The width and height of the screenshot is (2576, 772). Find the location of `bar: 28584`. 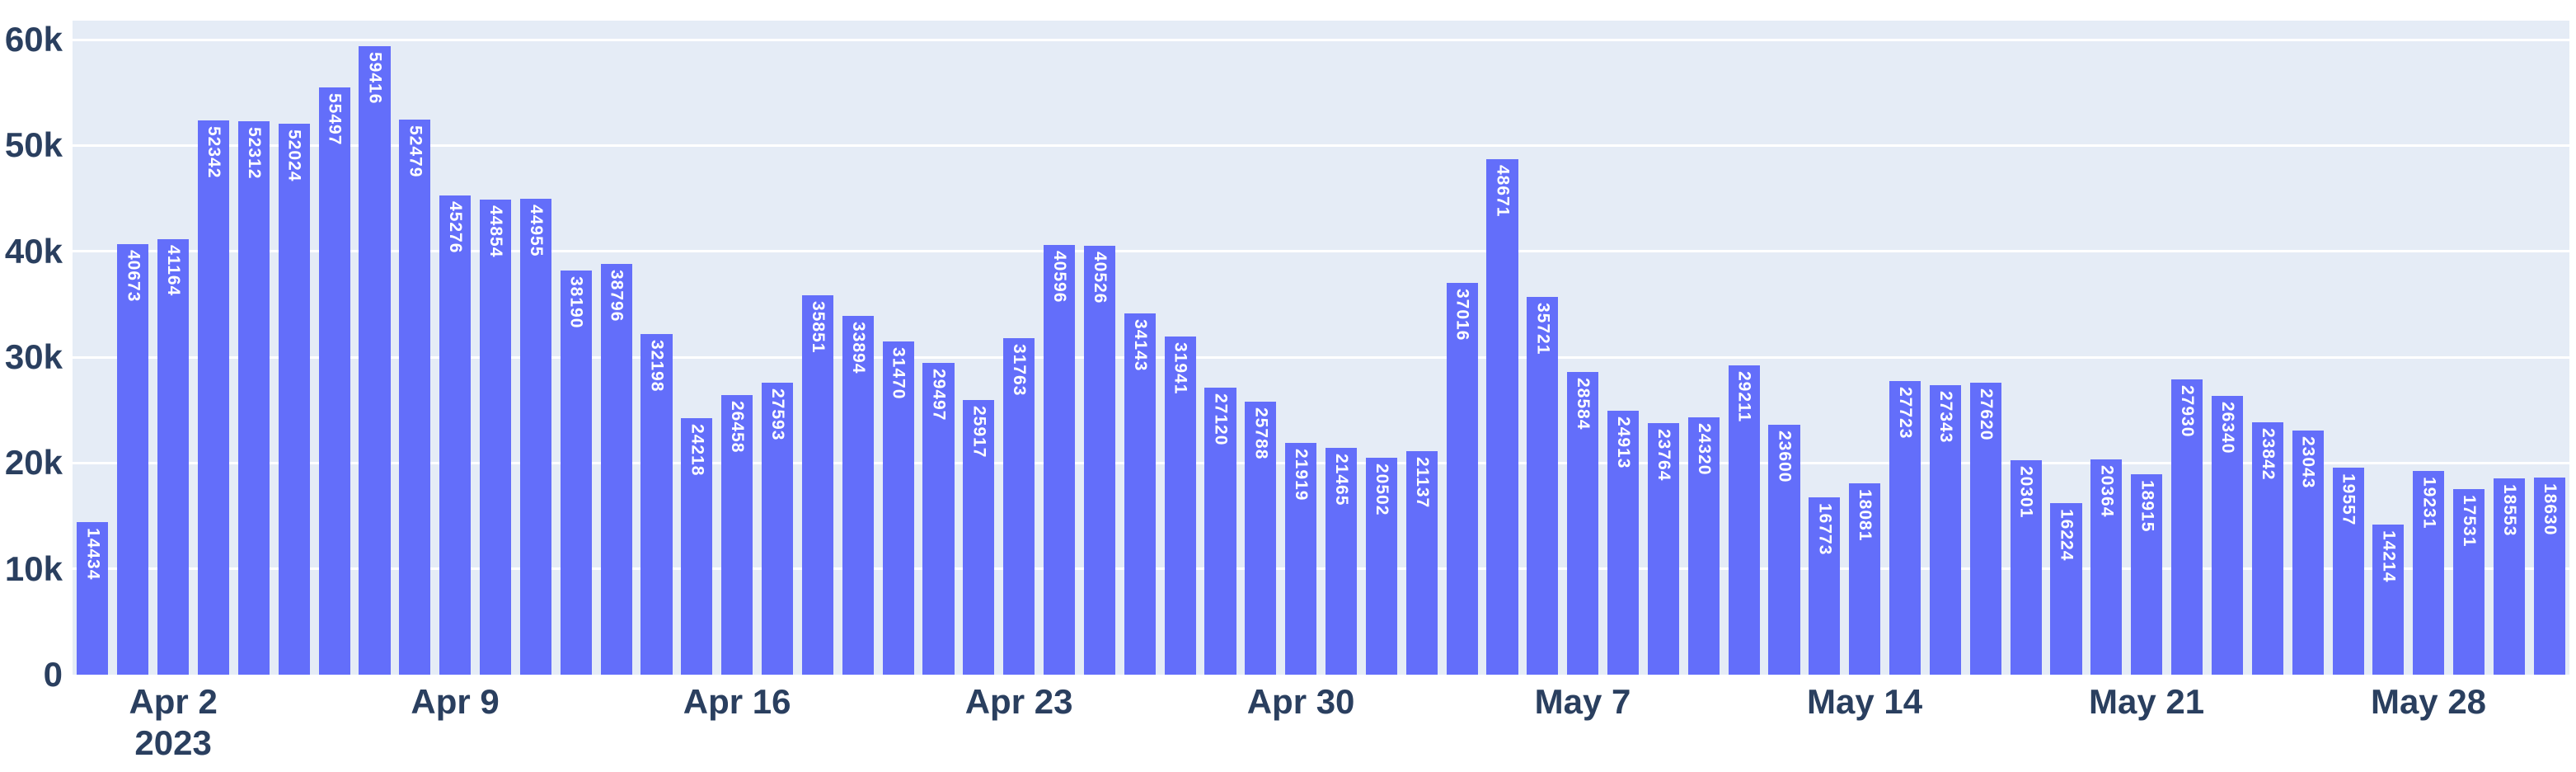

bar: 28584 is located at coordinates (1583, 523).